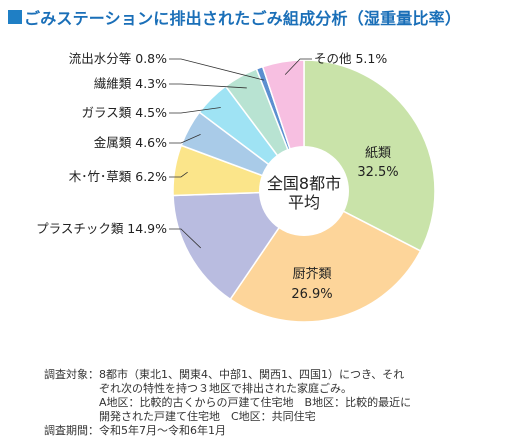 This screenshot has height=439, width=510. I want to click on slice-2-label: プラスチック類 14.9%, so click(101, 228).